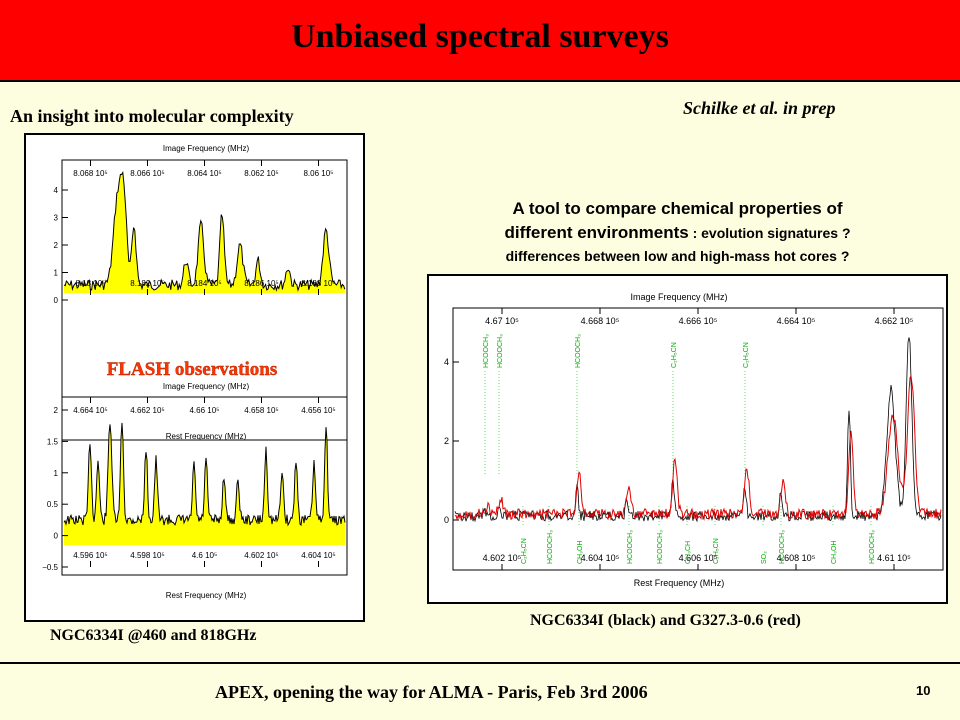  What do you see at coordinates (147, 410) in the screenshot?
I see `bottom-image-tick-label: 4.662 10⁵` at bounding box center [147, 410].